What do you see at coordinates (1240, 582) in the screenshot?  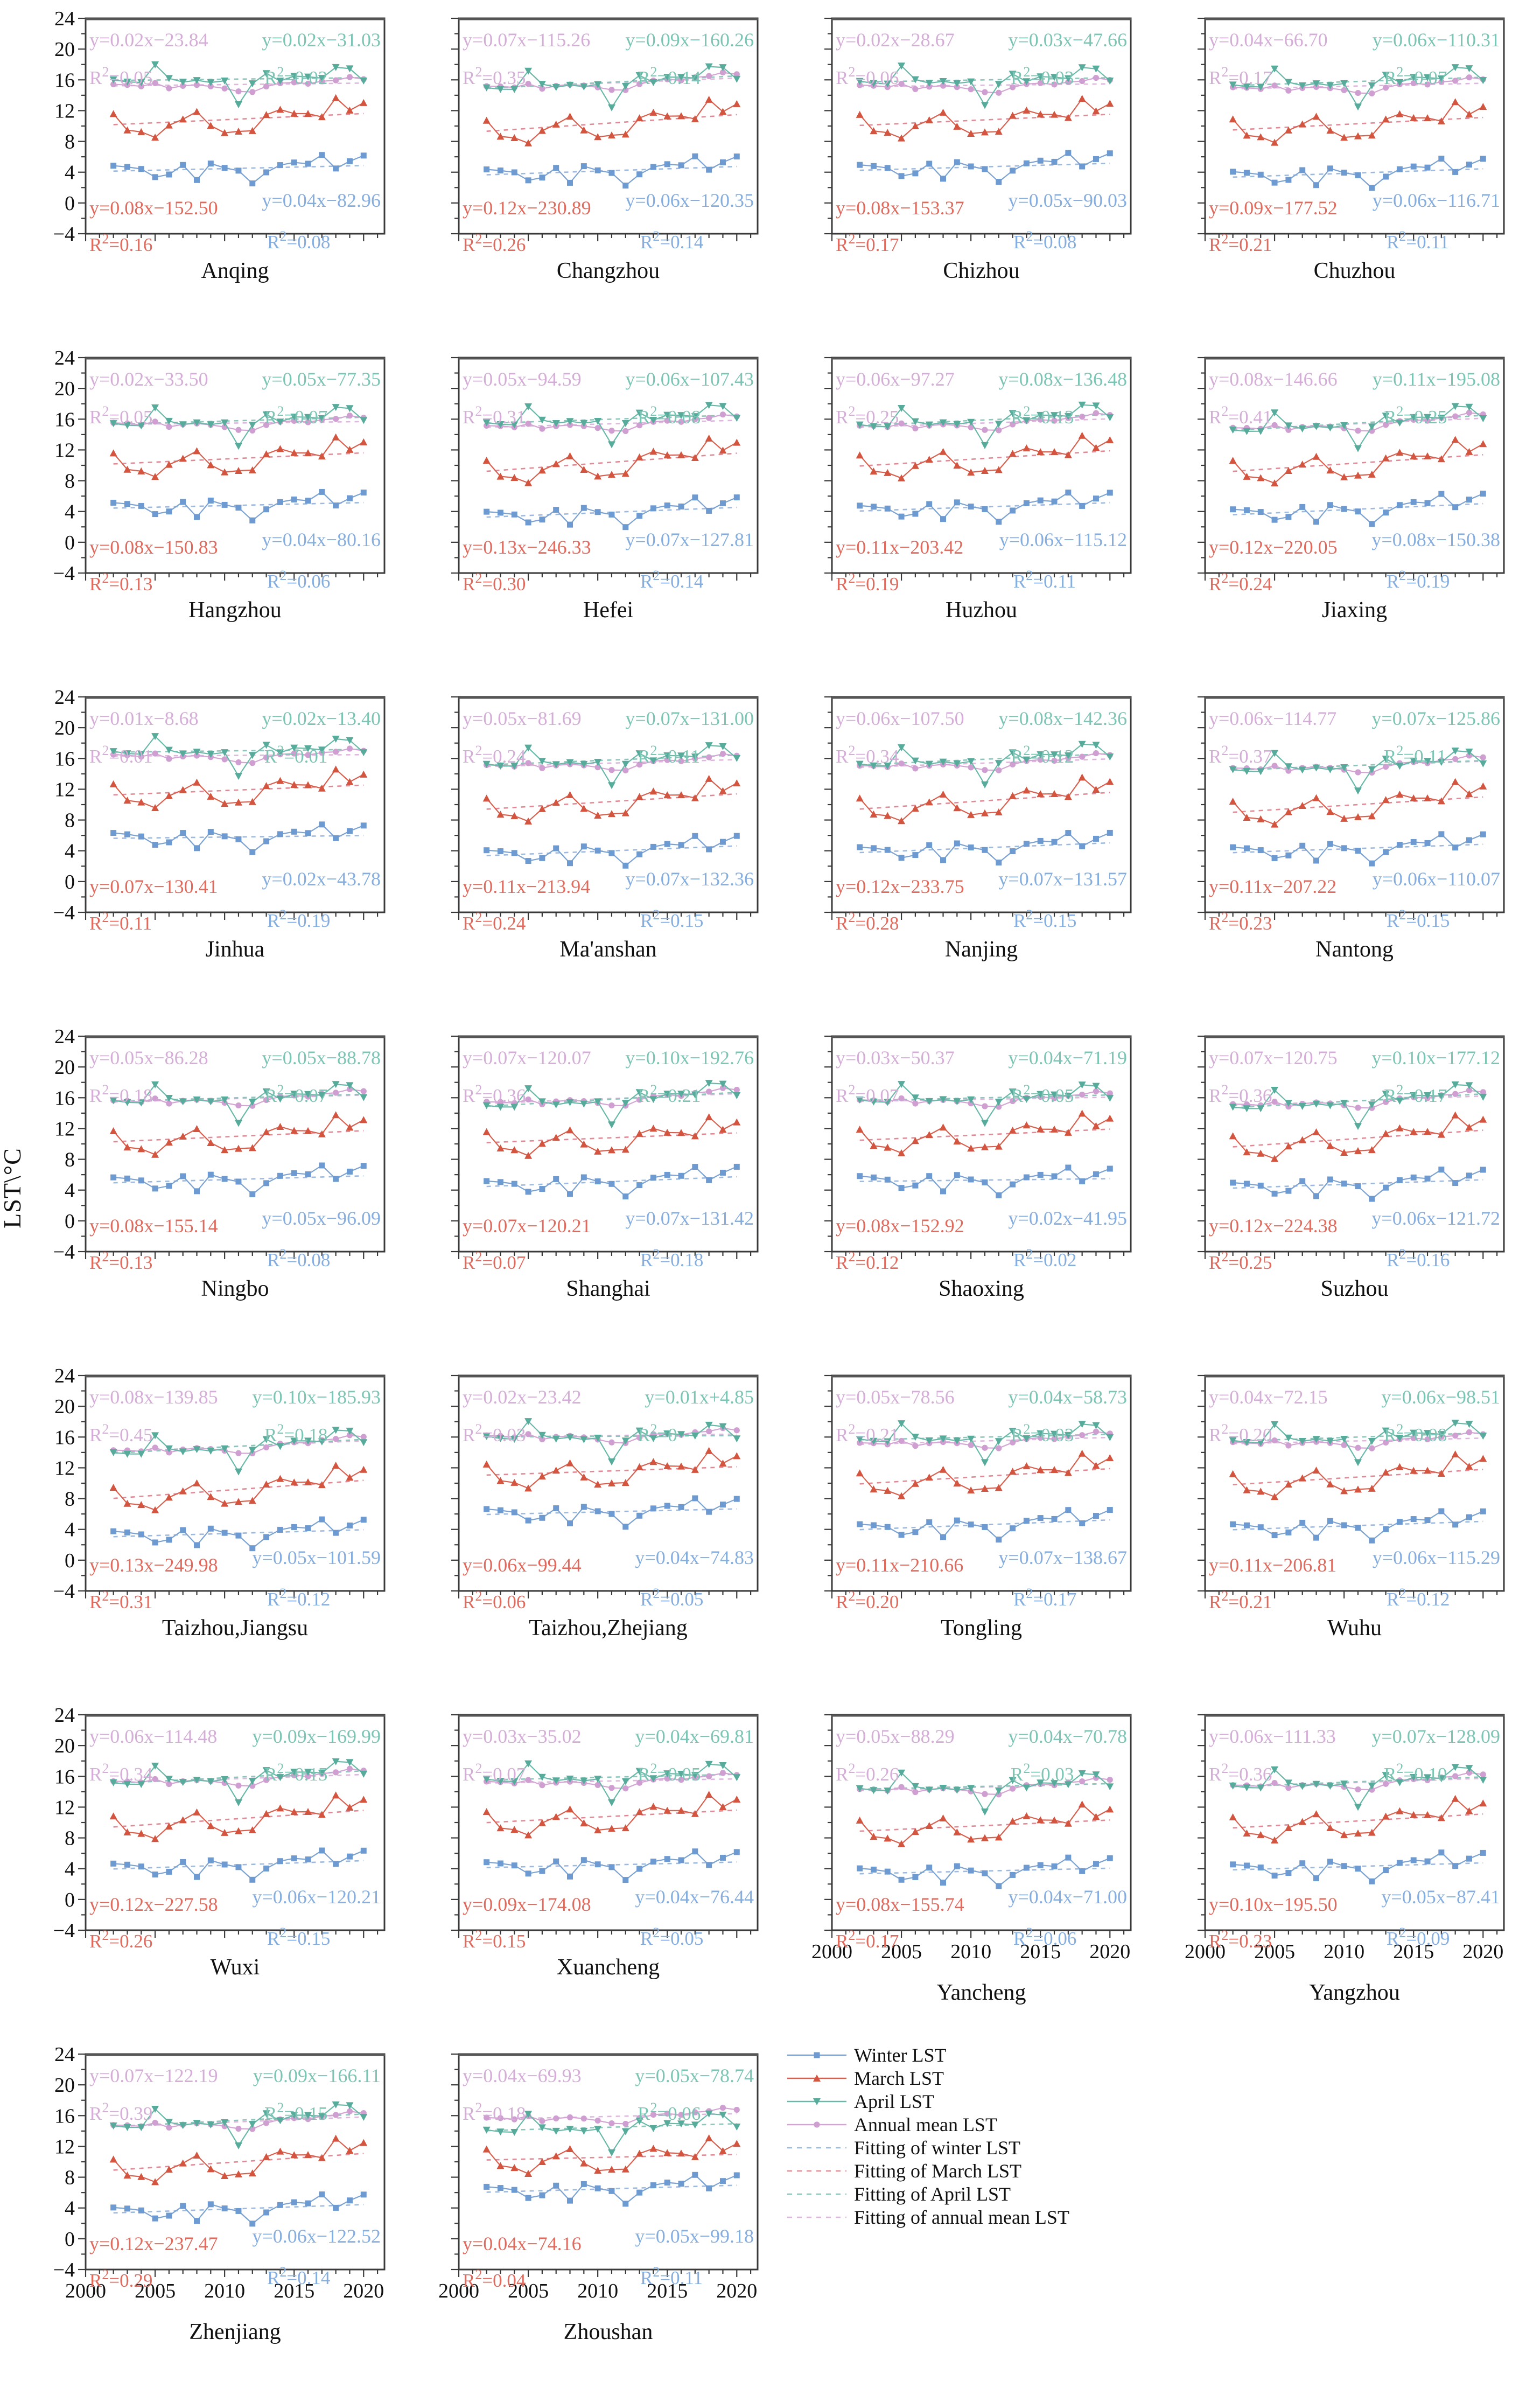 I see `r-squared-march: R2=0.24` at bounding box center [1240, 582].